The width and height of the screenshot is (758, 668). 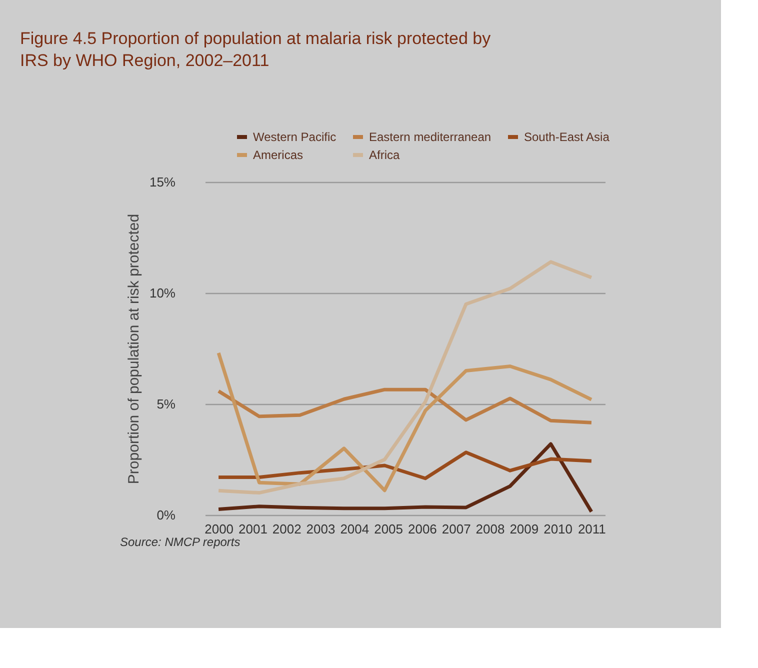 I want to click on legend-label: South-East Asia, so click(x=567, y=137).